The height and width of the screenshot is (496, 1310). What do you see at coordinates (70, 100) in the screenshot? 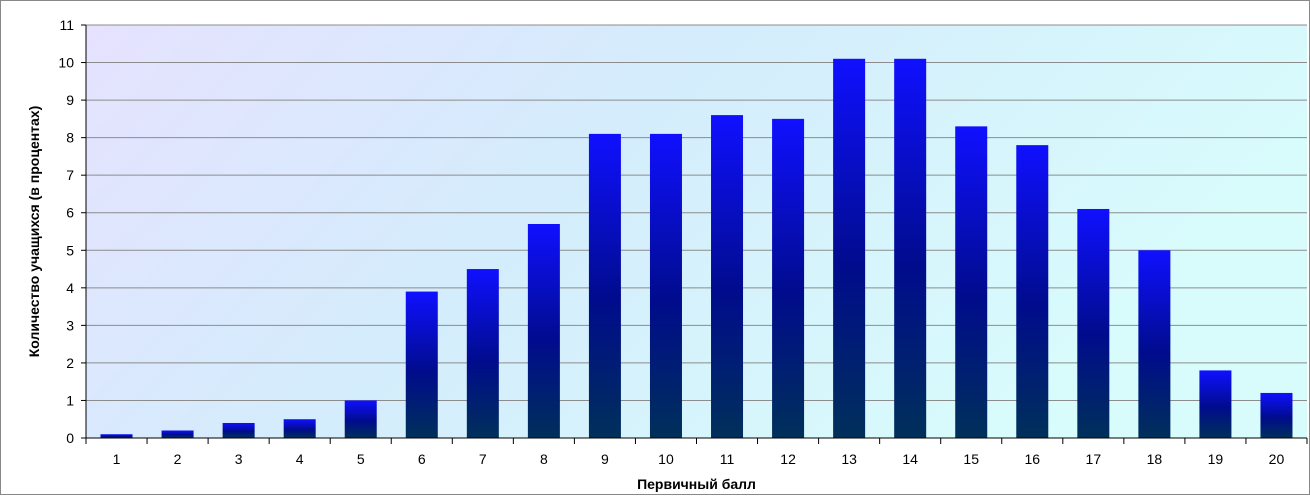
I see `y-tick-label: 9` at bounding box center [70, 100].